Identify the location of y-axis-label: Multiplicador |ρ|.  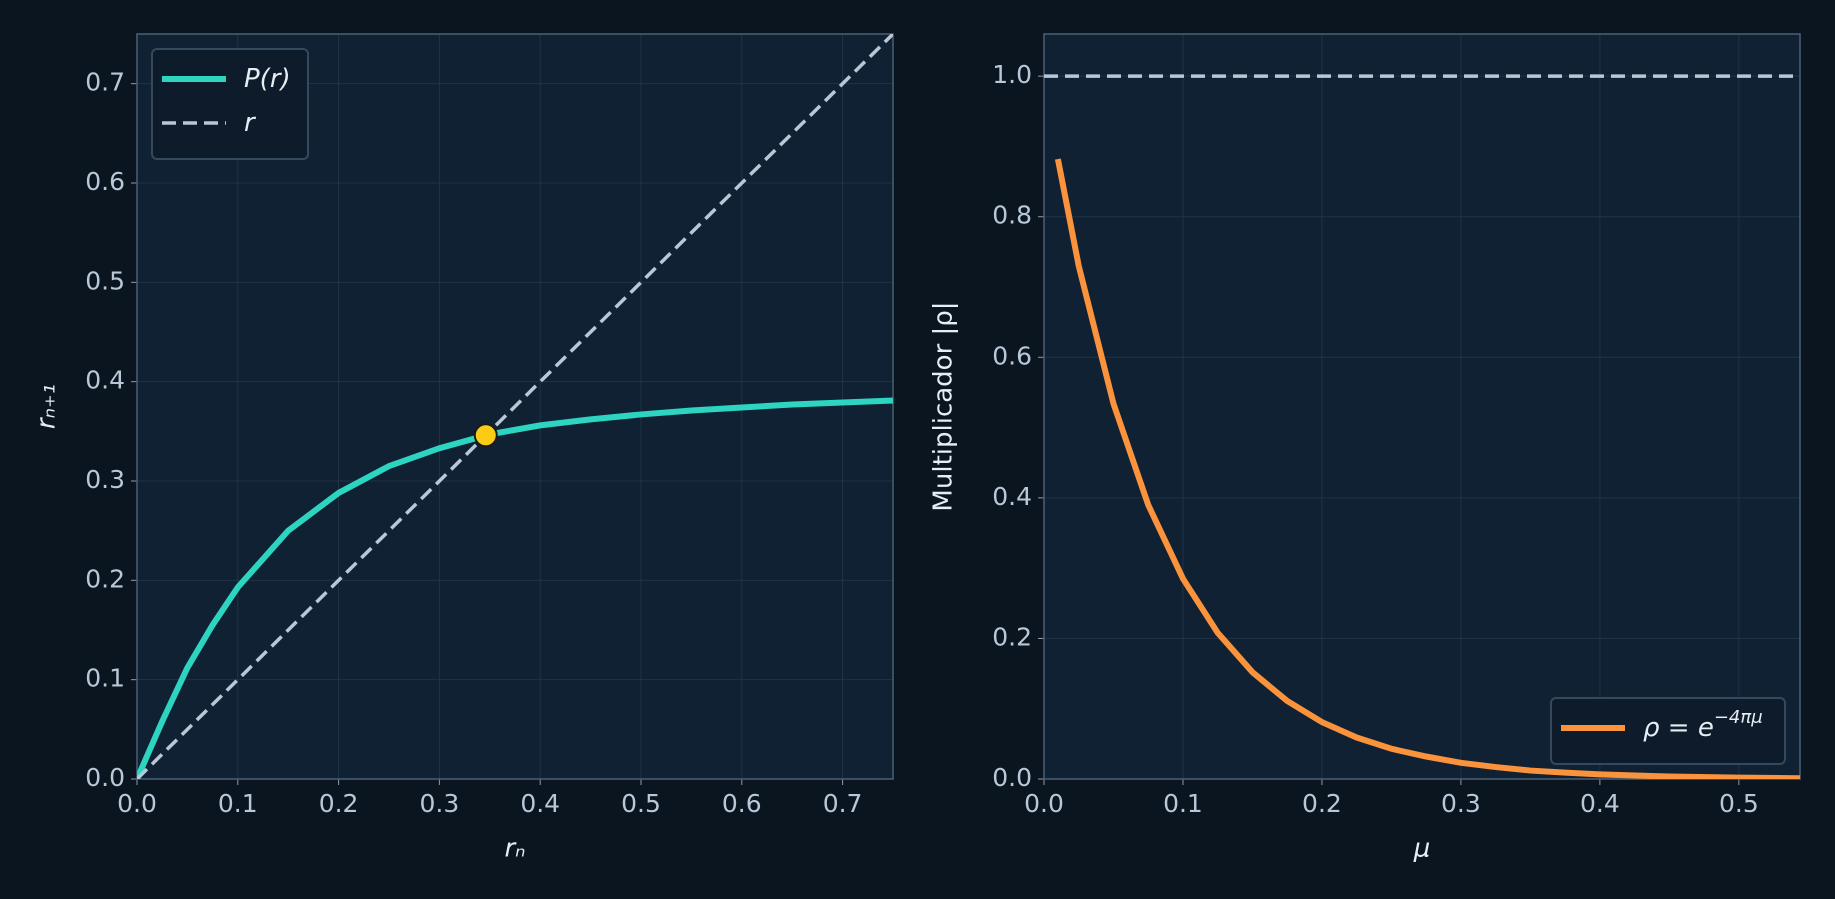
(944, 406).